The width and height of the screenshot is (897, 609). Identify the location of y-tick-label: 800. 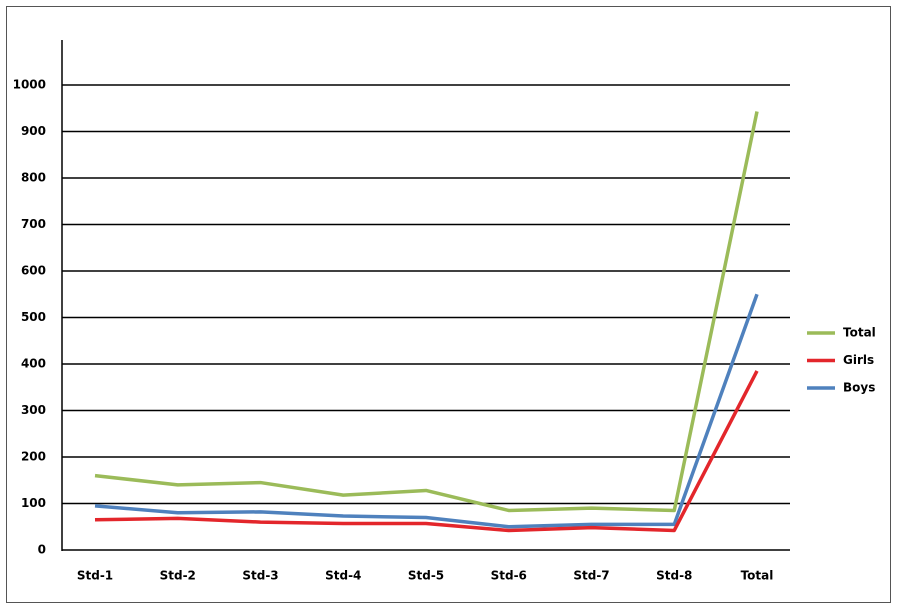
(33, 178).